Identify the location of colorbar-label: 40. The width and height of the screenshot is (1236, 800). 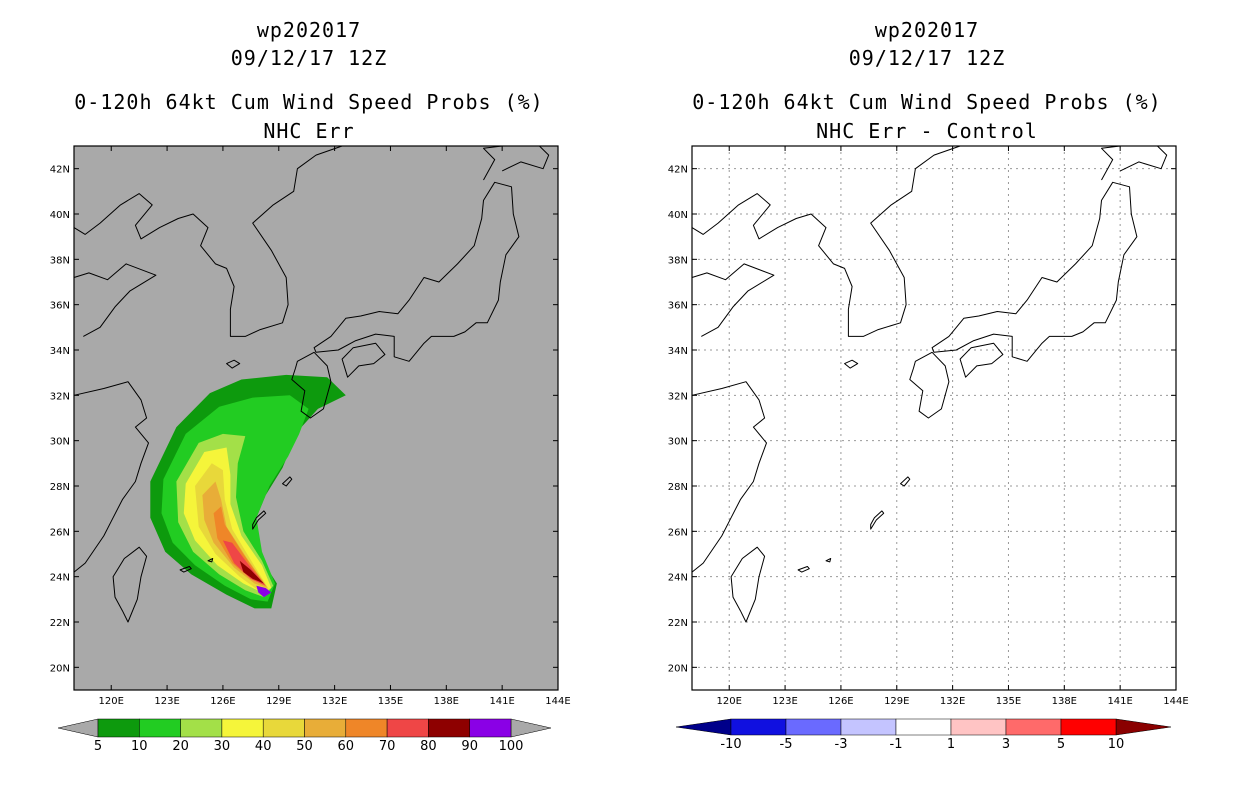
(263, 746).